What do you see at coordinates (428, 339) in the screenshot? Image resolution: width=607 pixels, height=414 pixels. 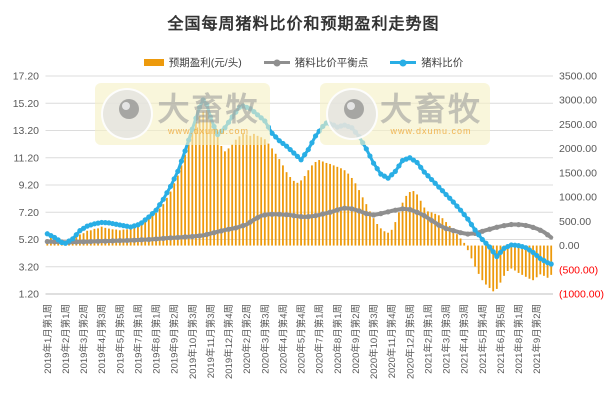 I see `x-axis-tick: 2021年2月第1周` at bounding box center [428, 339].